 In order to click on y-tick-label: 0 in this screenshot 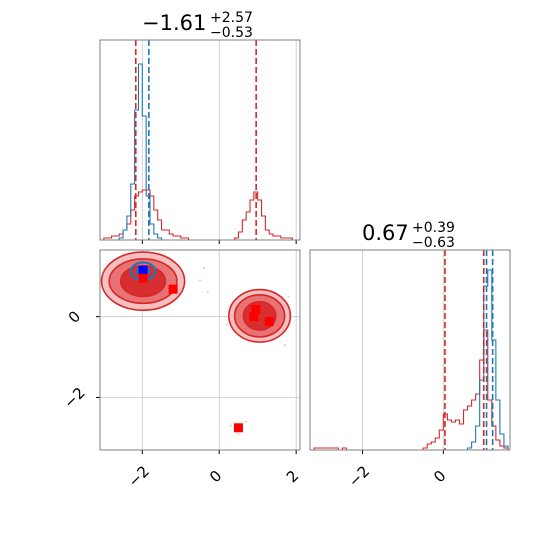, I will do `click(74, 316)`.